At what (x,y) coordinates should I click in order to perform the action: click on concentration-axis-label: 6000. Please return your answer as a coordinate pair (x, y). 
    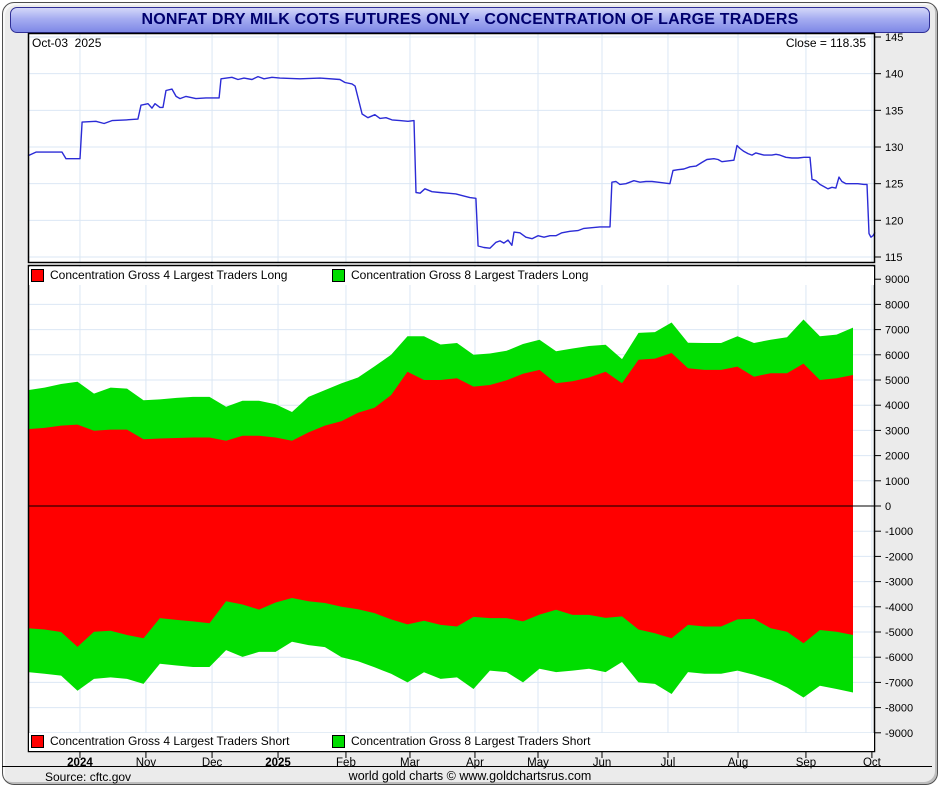
    Looking at the image, I should click on (897, 356).